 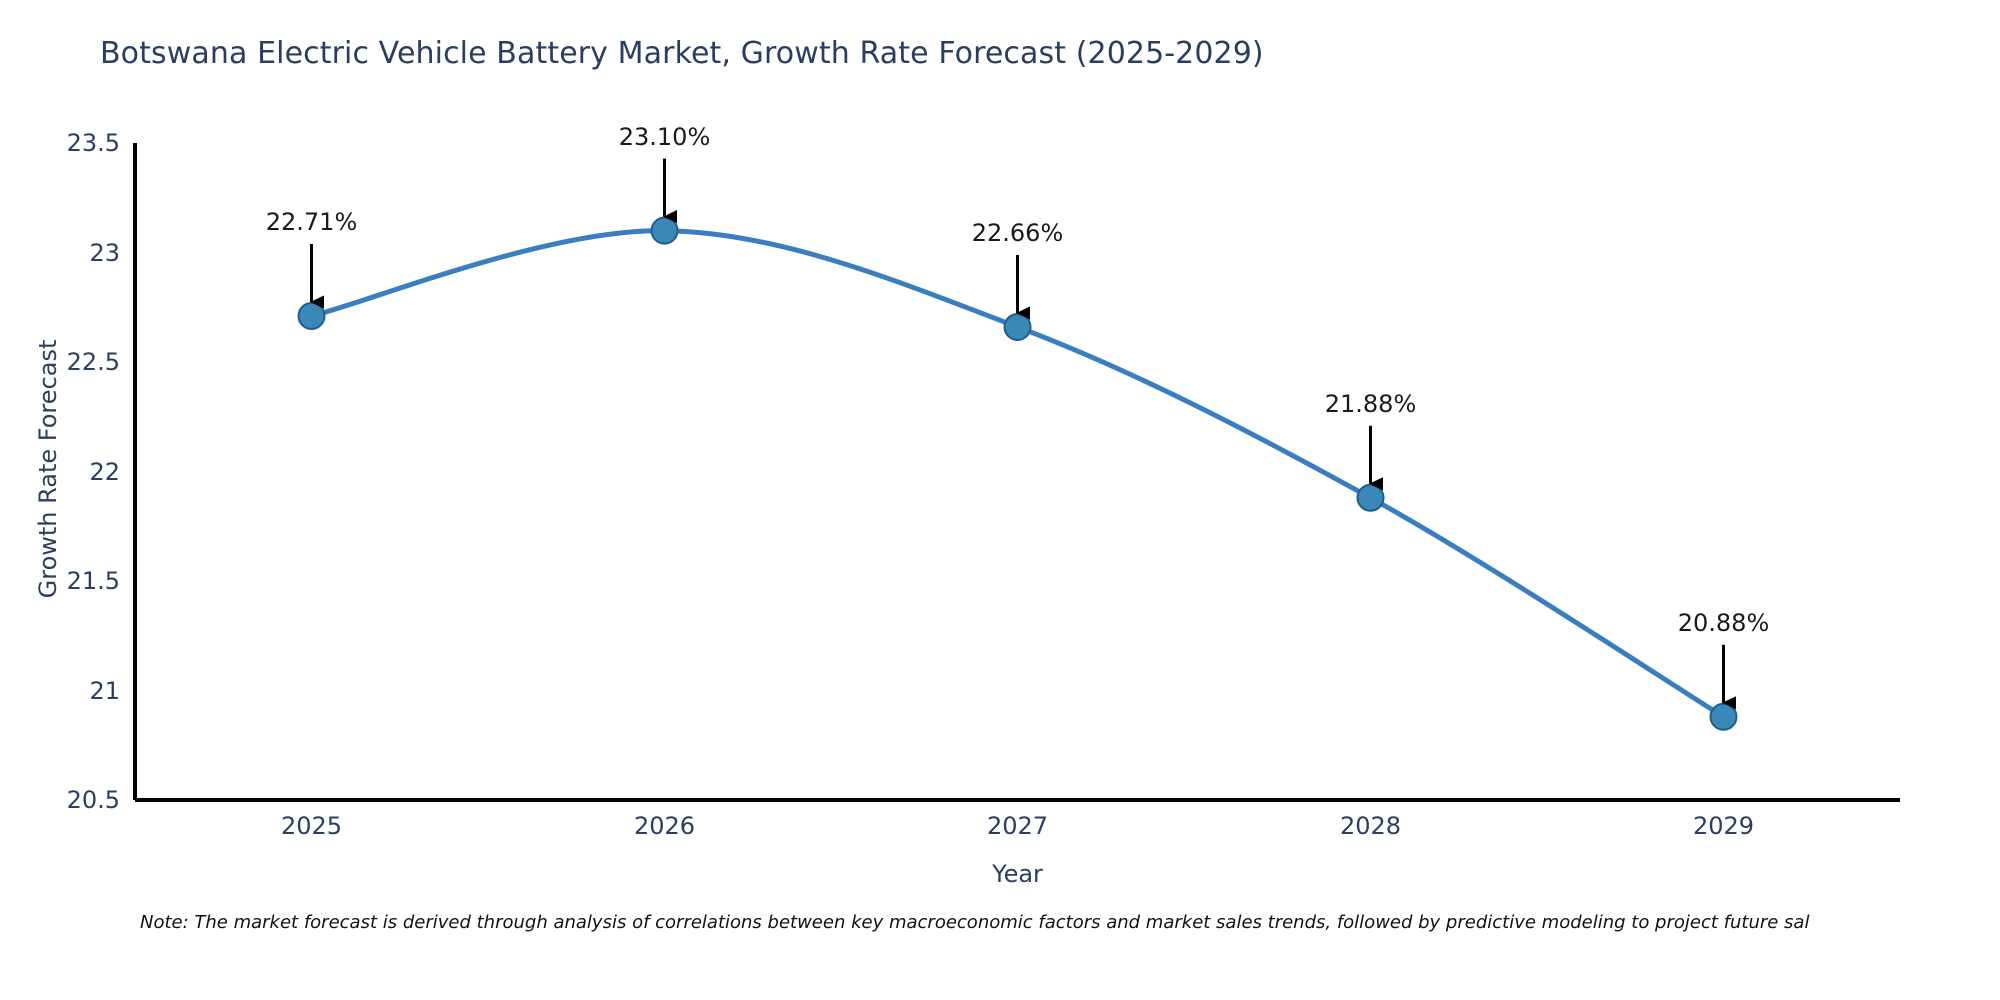 What do you see at coordinates (93, 581) in the screenshot?
I see `y-tick-label: 21.5` at bounding box center [93, 581].